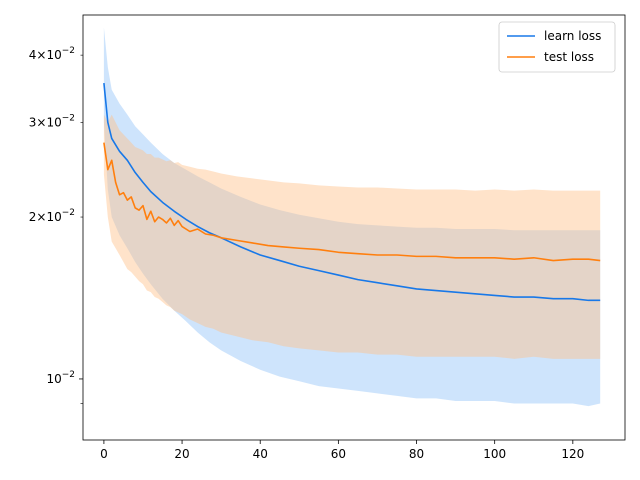 Image resolution: width=640 pixels, height=480 pixels. Describe the element at coordinates (572, 36) in the screenshot. I see `learn-loss-legend-label: learn loss` at that location.